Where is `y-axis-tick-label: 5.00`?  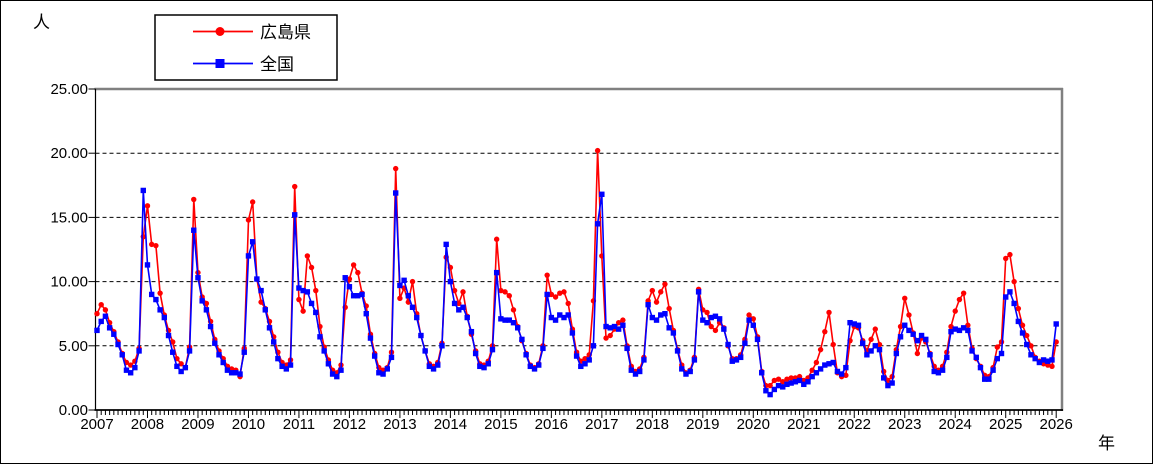 y-axis-tick-label: 5.00 is located at coordinates (73, 346).